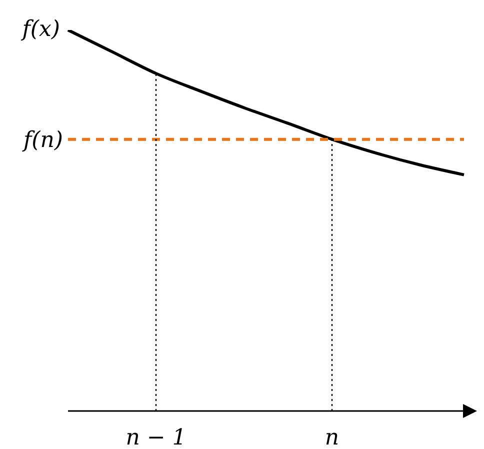  Describe the element at coordinates (332, 437) in the screenshot. I see `x-tick-label: n` at that location.